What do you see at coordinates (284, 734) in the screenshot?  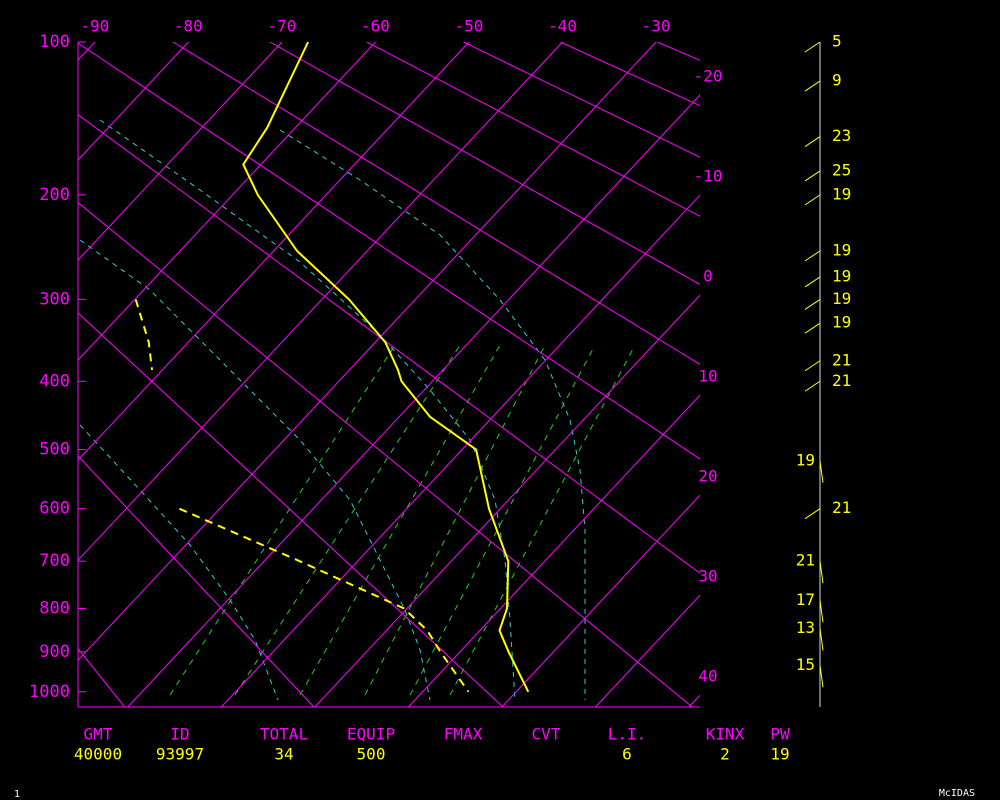 I see `stat-label: TOTAL` at bounding box center [284, 734].